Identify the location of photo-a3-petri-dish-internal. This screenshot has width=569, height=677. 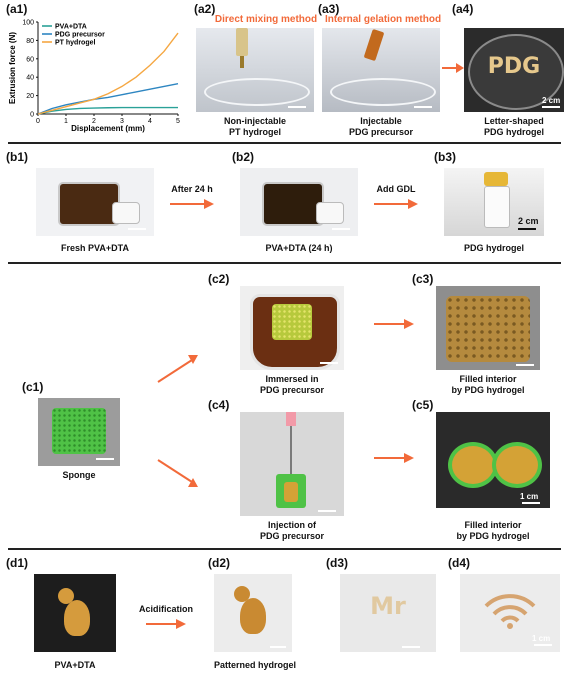
(381, 70).